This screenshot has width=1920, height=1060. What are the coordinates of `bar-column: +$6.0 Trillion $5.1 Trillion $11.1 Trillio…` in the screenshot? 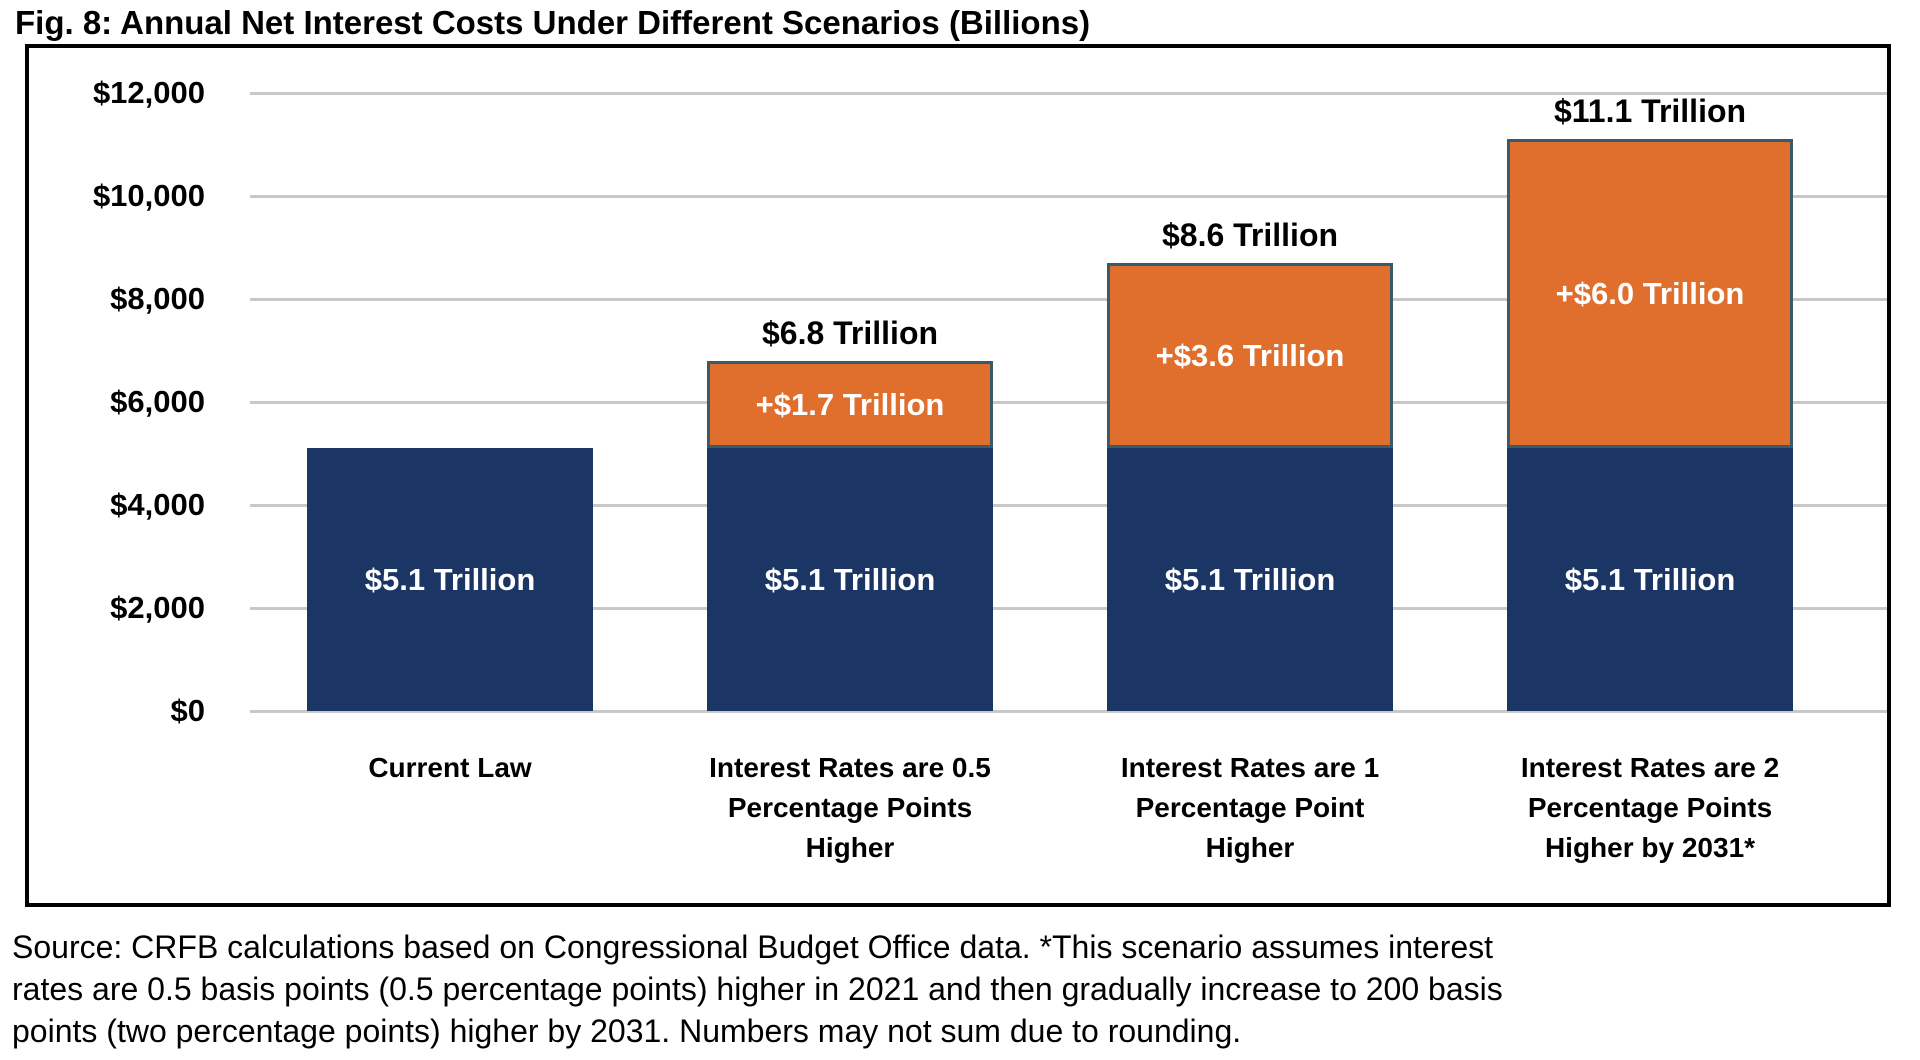 It's located at (1650, 402).